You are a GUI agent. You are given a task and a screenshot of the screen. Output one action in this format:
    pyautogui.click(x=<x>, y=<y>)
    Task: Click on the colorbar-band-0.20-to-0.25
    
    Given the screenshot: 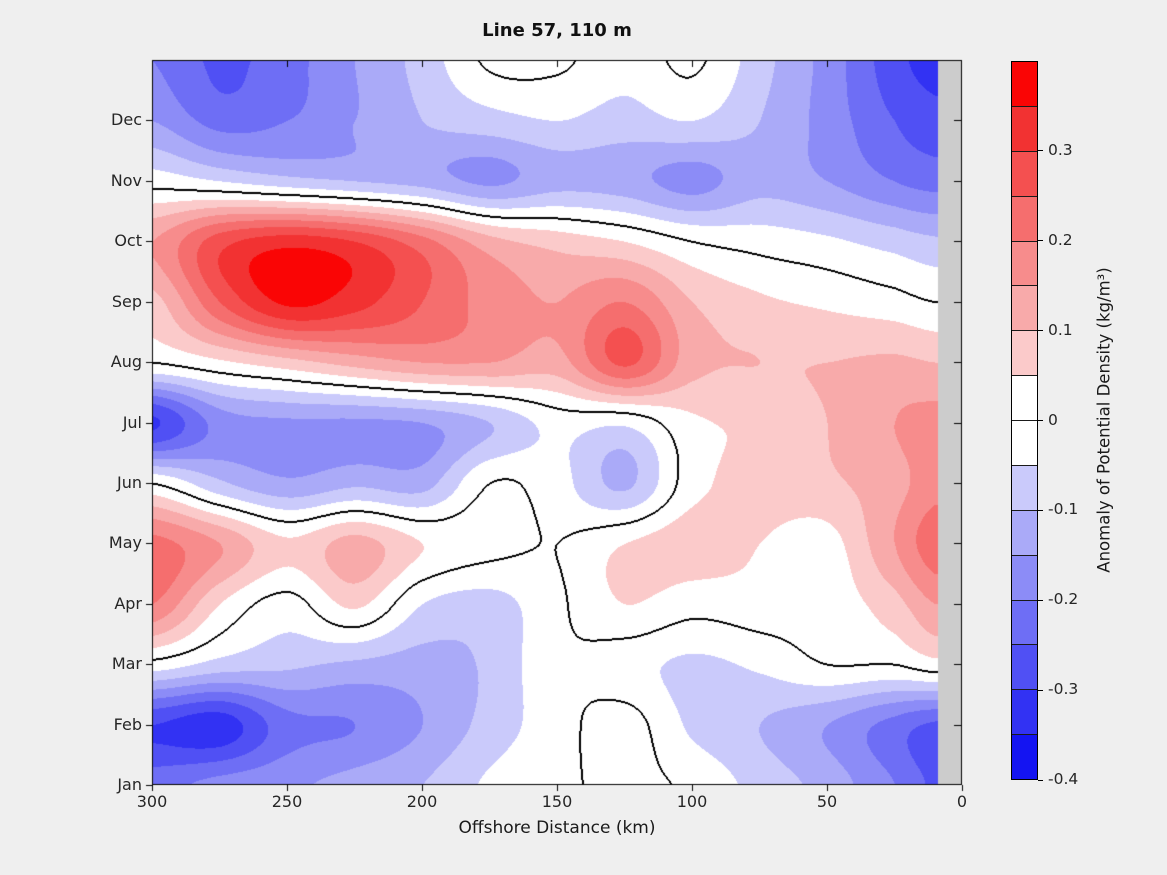 What is the action you would take?
    pyautogui.click(x=1024, y=218)
    